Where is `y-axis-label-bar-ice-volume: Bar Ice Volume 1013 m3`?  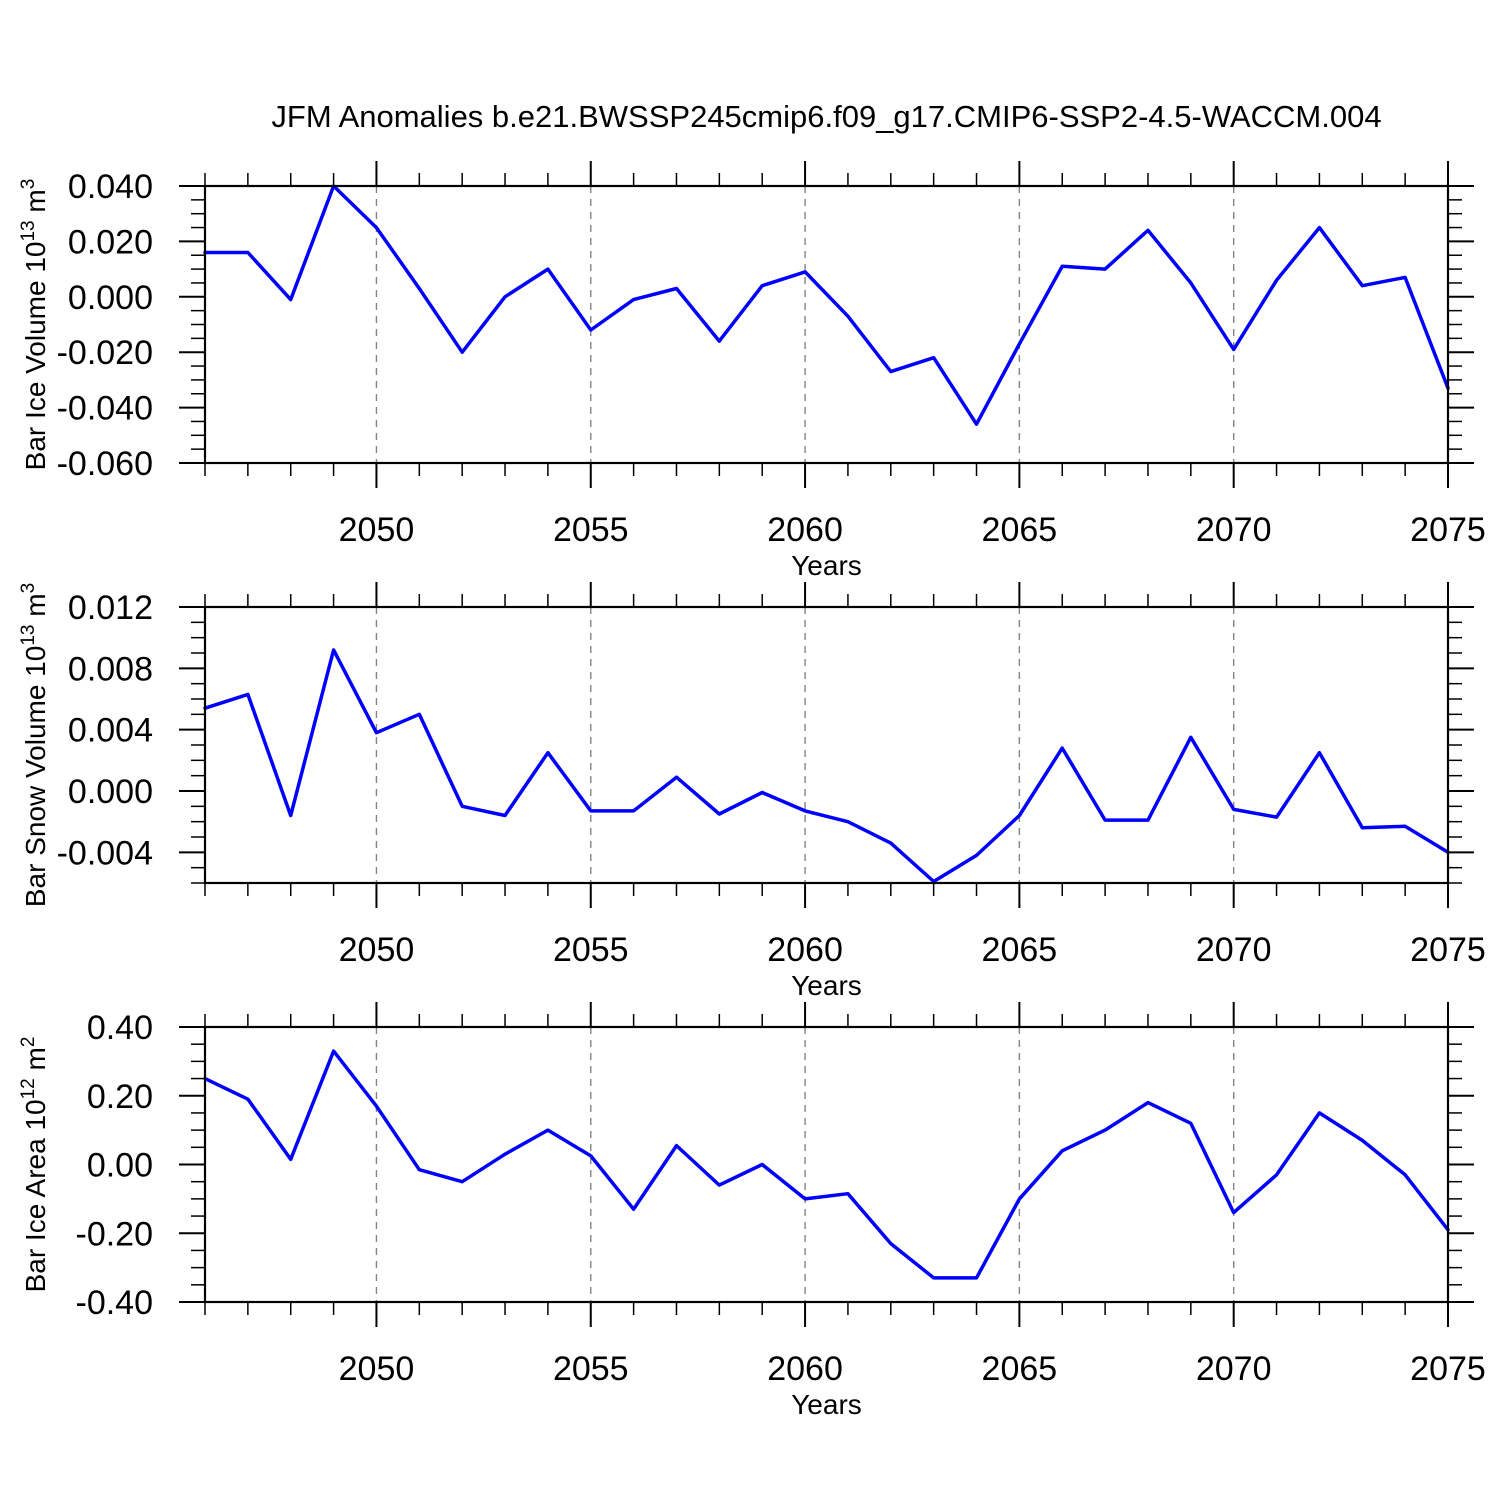 y-axis-label-bar-ice-volume: Bar Ice Volume 1013 m3 is located at coordinates (34, 325).